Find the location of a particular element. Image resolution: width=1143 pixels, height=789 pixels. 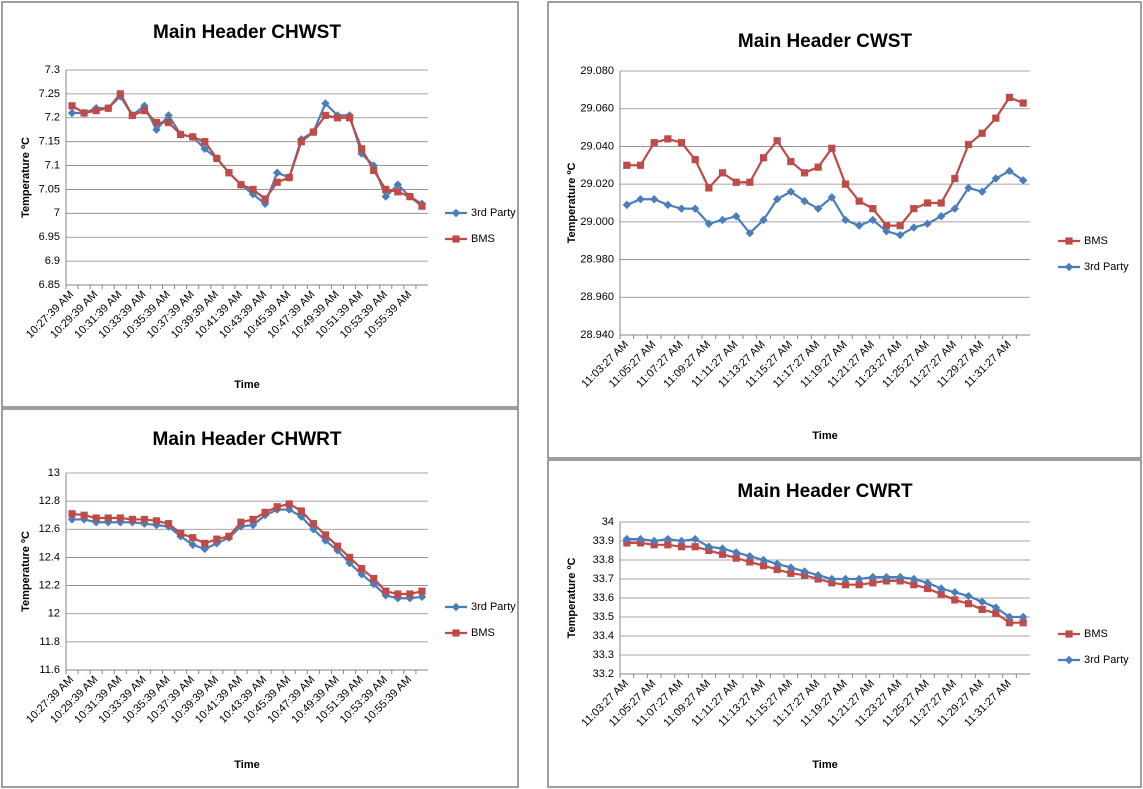

y-tick-label: 33.2 is located at coordinates (603, 674).